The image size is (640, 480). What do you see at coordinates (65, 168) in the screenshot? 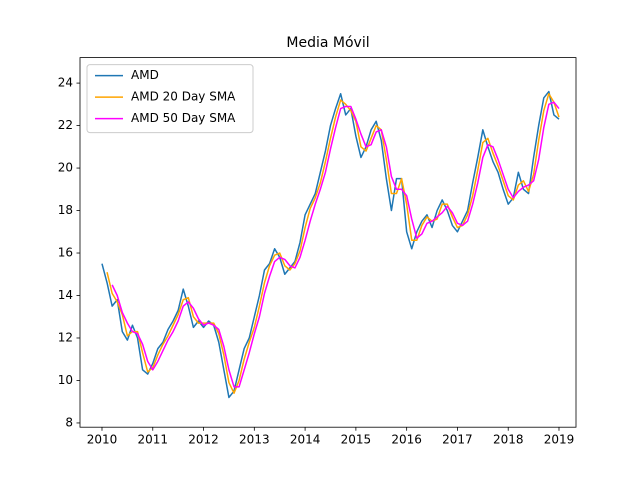
I see `y-tick-label: 20` at bounding box center [65, 168].